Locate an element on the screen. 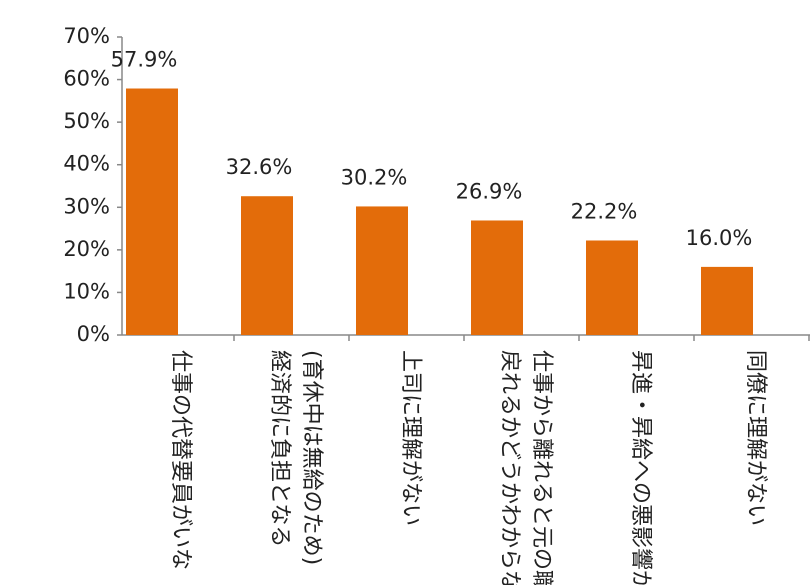  x-tick-label: 上司に理解がない is located at coordinates (410, 438).